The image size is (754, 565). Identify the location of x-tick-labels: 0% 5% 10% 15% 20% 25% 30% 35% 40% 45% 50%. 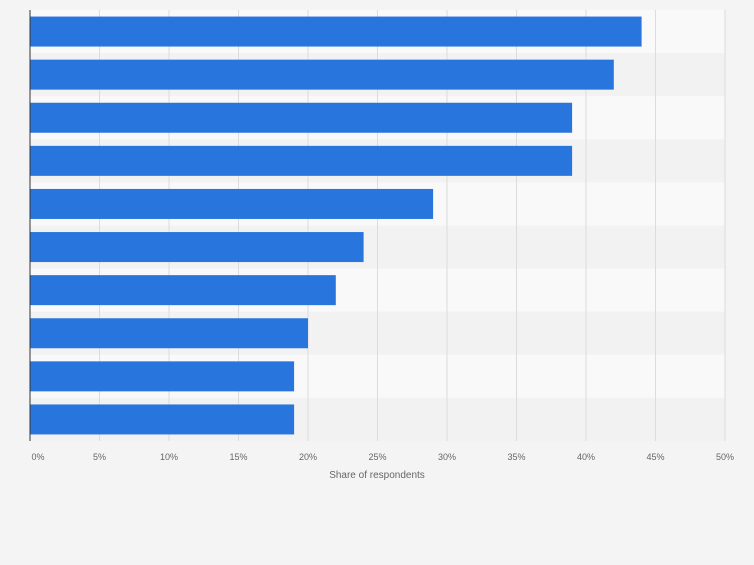
(382, 457).